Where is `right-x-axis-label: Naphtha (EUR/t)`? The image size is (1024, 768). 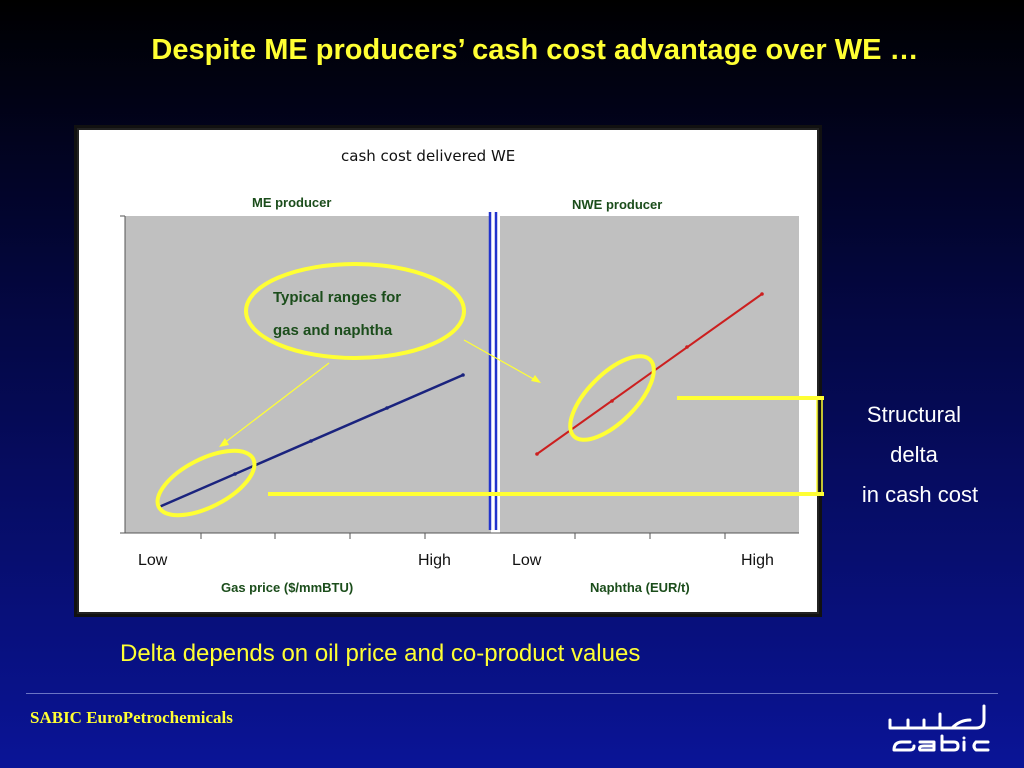 right-x-axis-label: Naphtha (EUR/t) is located at coordinates (640, 587).